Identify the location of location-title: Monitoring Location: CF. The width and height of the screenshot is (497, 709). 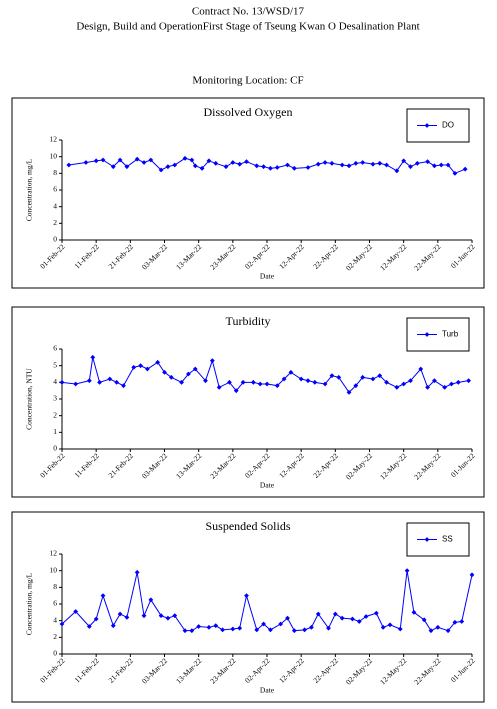
(247, 81).